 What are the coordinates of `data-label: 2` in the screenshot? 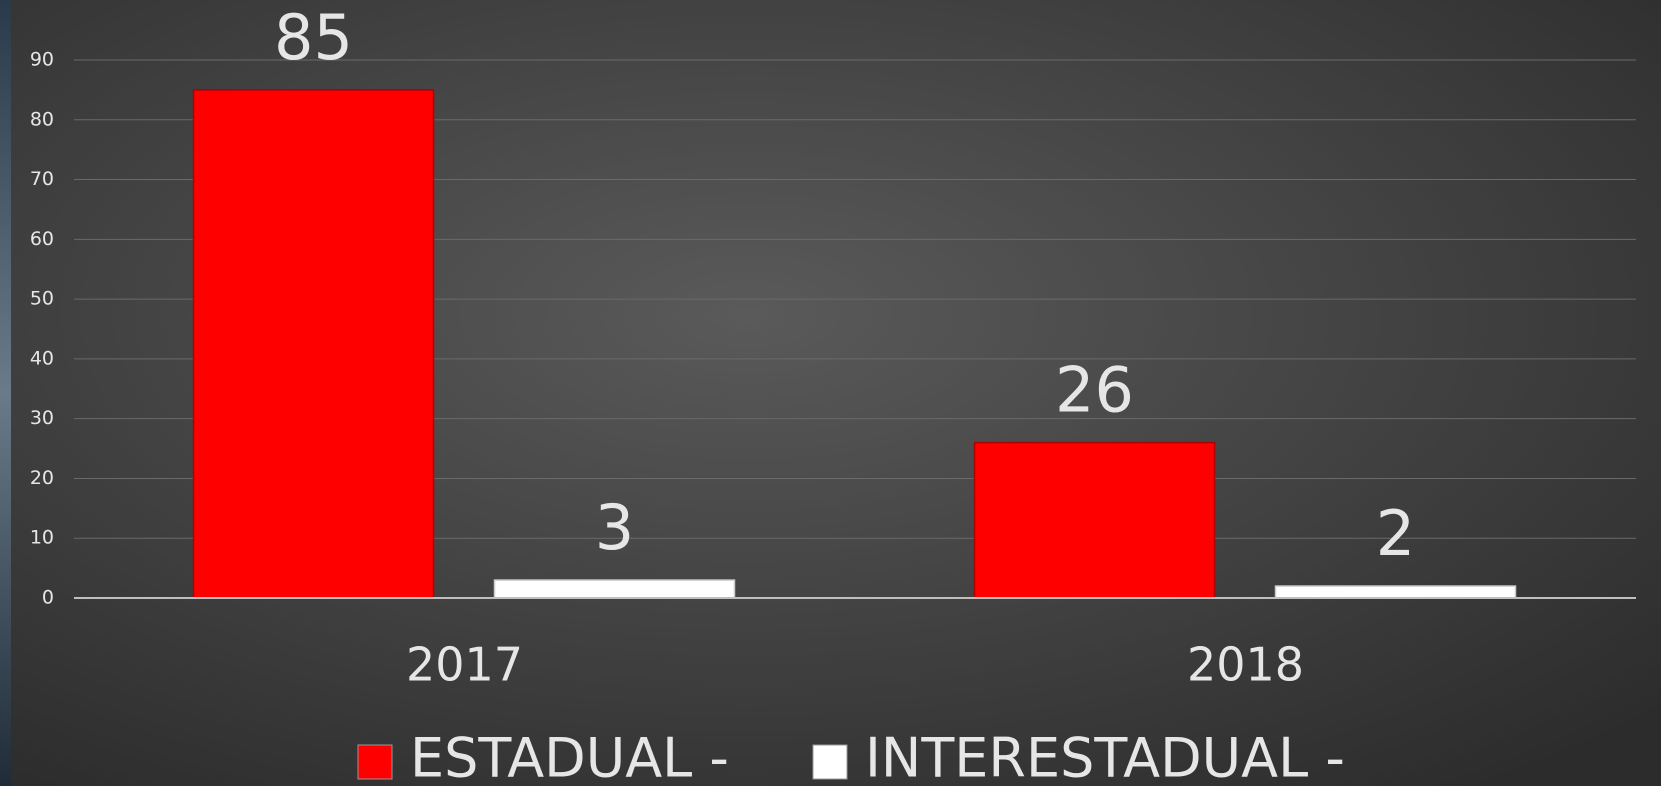 It's located at (1395, 533).